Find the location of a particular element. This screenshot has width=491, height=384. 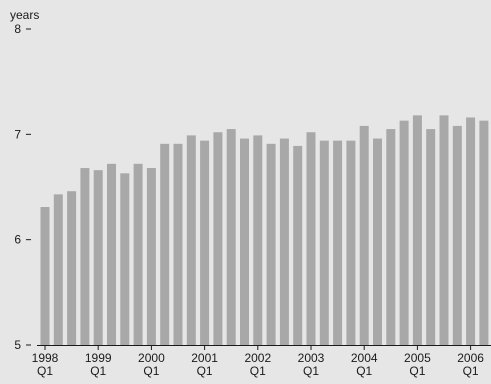

y-tick-label: 8 is located at coordinates (17, 29).